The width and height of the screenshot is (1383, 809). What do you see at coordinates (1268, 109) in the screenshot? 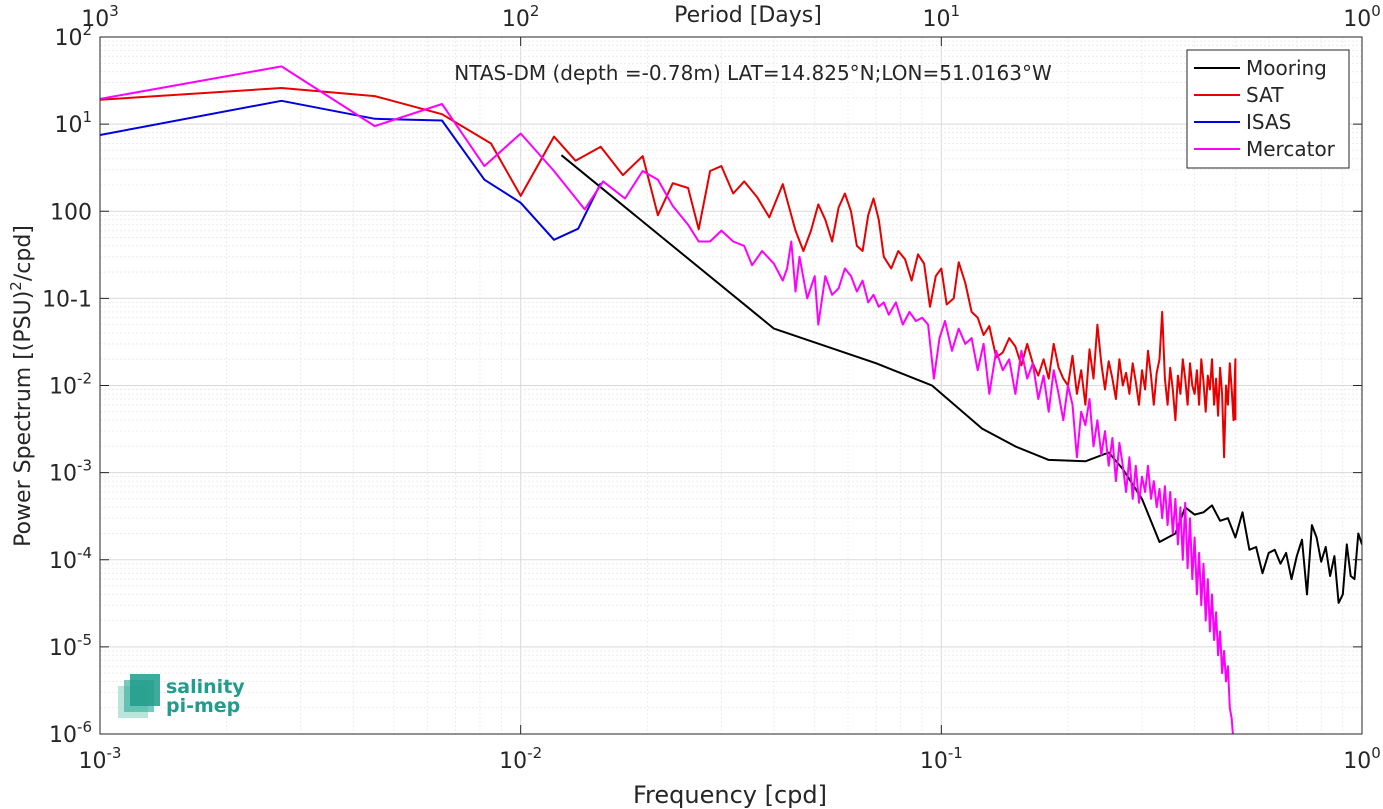
I see `legend: Mooring SAT ISAS Mercator` at bounding box center [1268, 109].